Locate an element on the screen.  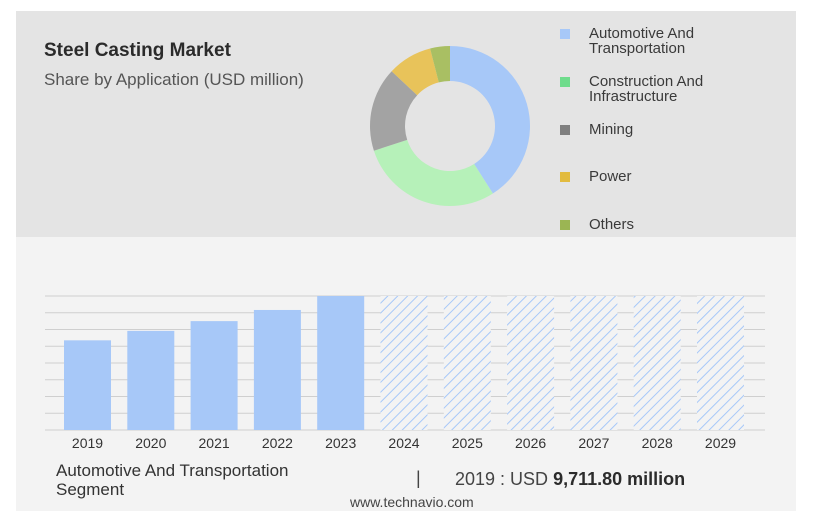
bar-2028 is located at coordinates (657, 363).